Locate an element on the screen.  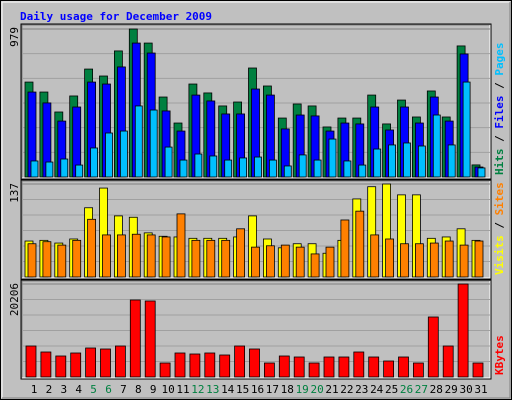
y-tick-label: 979 is located at coordinates (14, 37).